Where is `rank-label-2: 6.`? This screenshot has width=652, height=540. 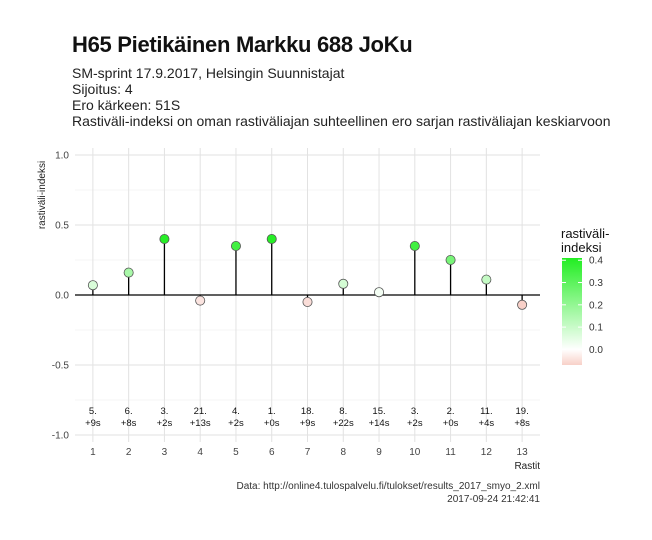
rank-label-2: 6. is located at coordinates (129, 411).